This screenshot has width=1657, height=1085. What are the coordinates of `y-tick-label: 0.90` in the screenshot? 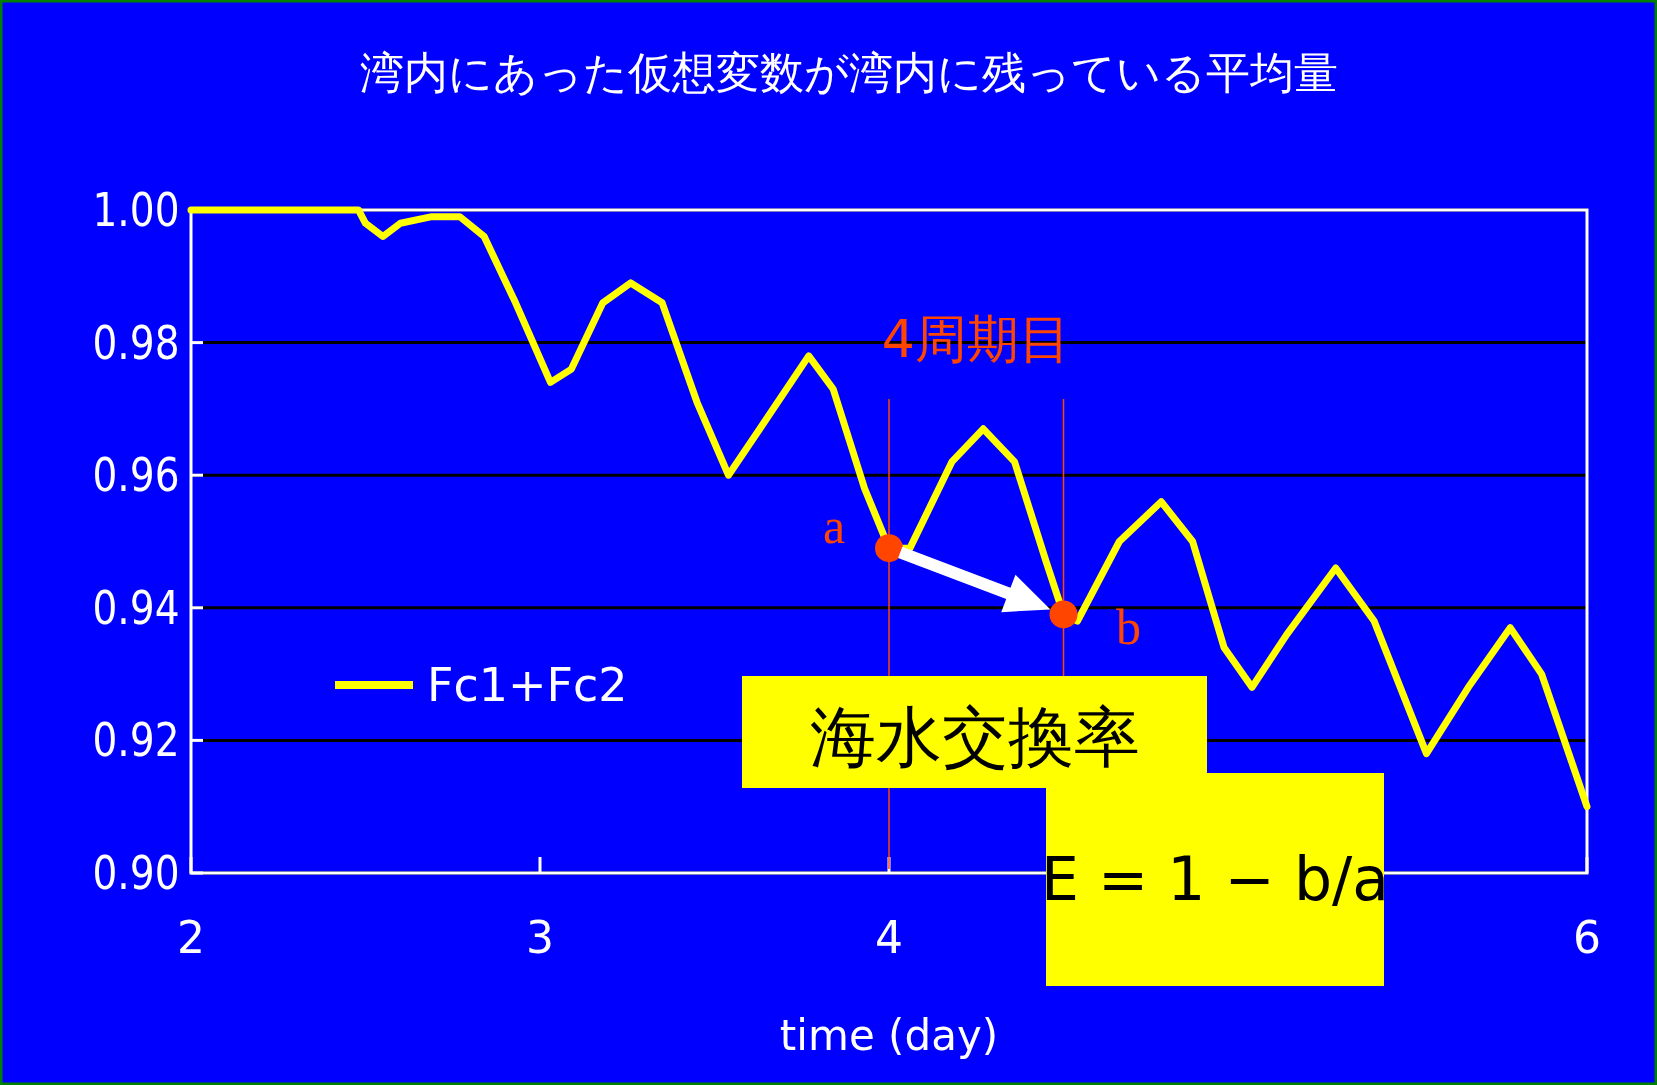 It's located at (136, 872).